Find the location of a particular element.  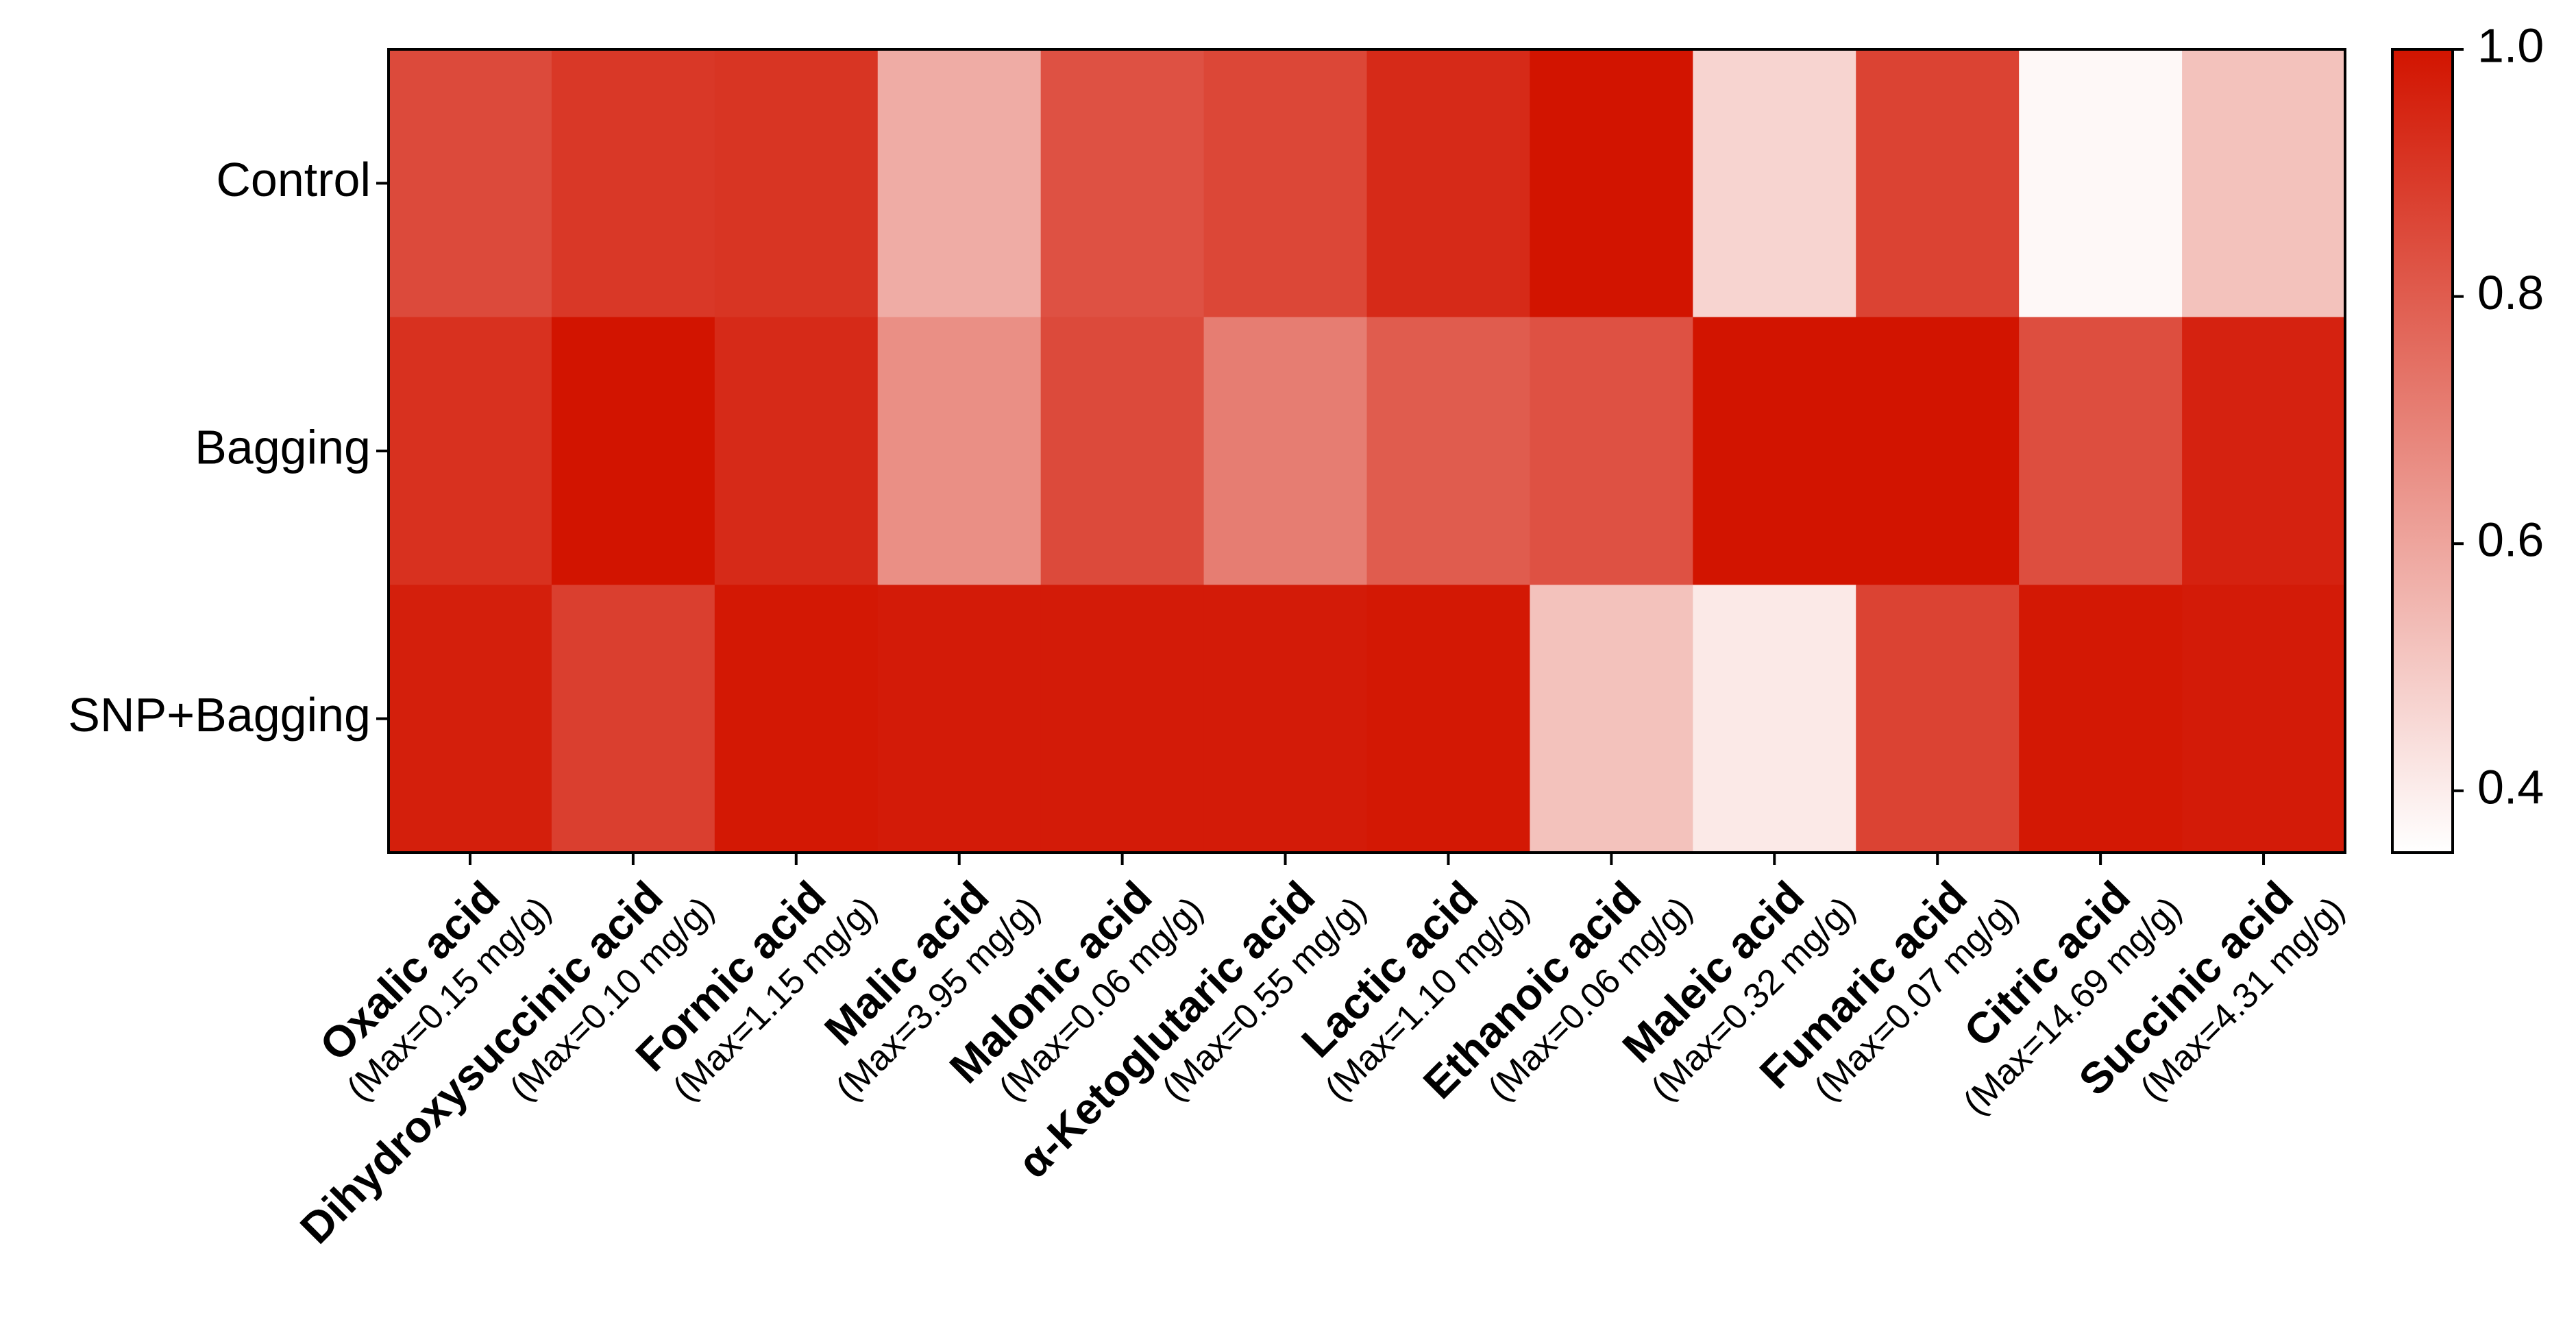

colorbar-tick-label: 1.0 is located at coordinates (2511, 45).